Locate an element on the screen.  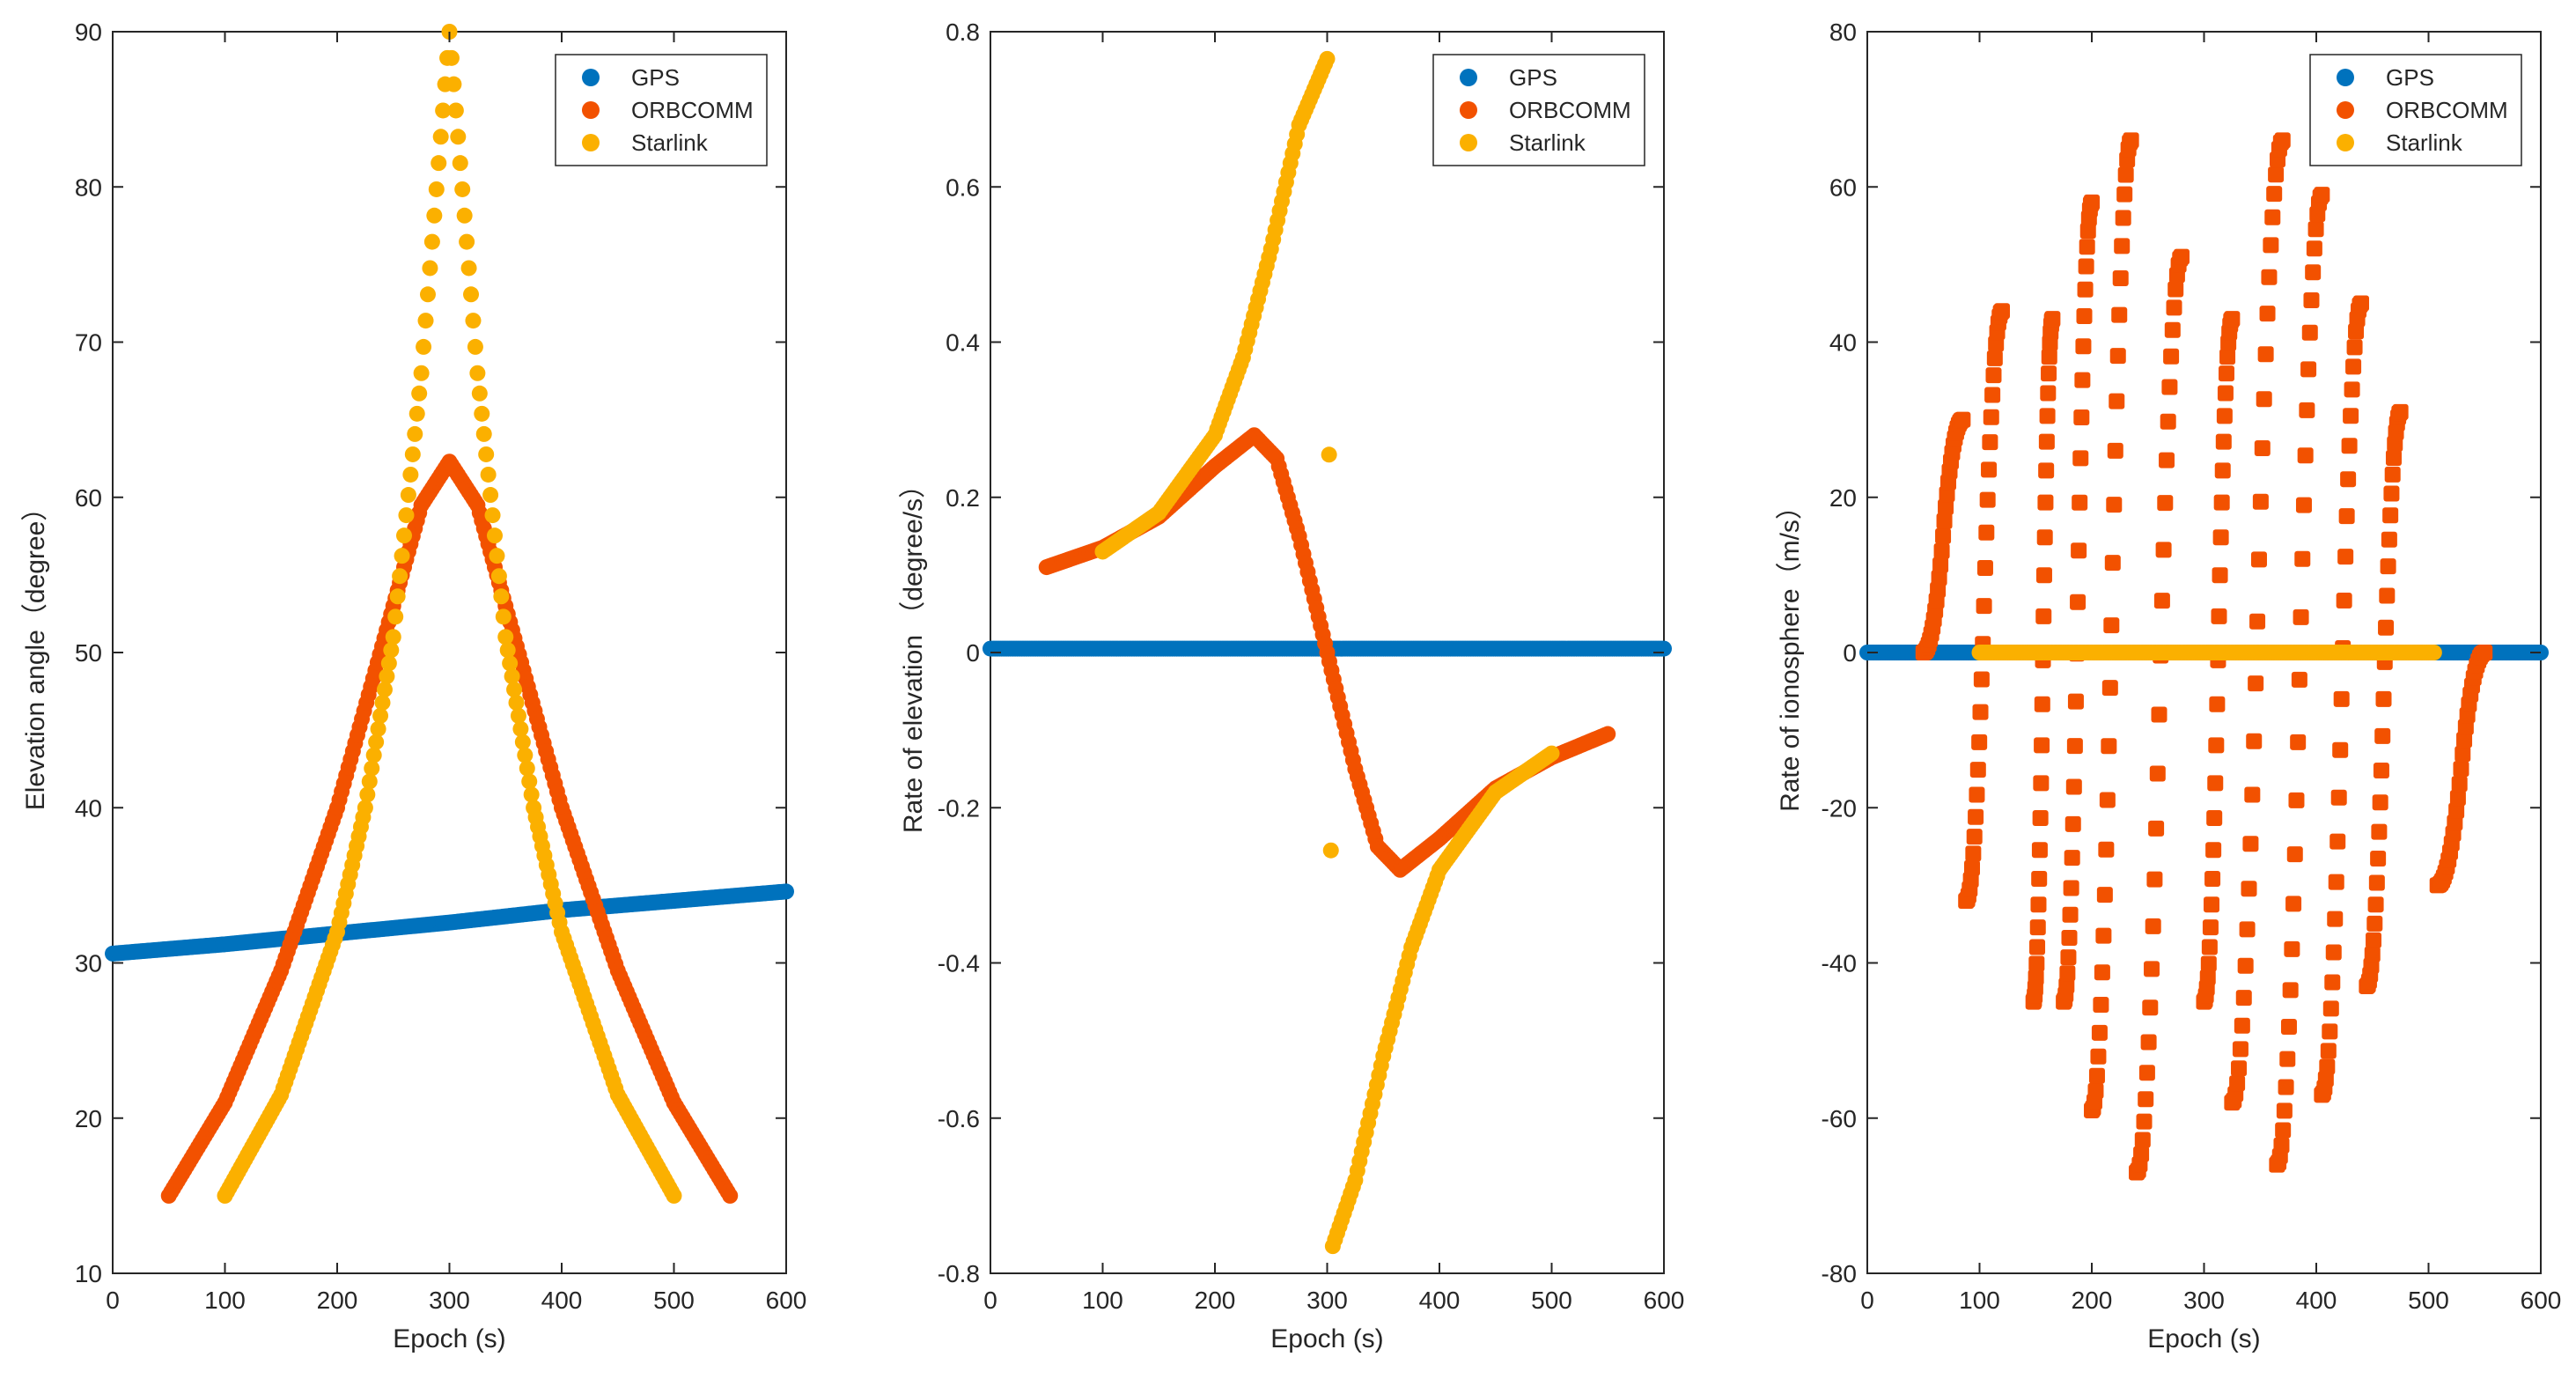
elevation-legend-marker-gps is located at coordinates (591, 77).